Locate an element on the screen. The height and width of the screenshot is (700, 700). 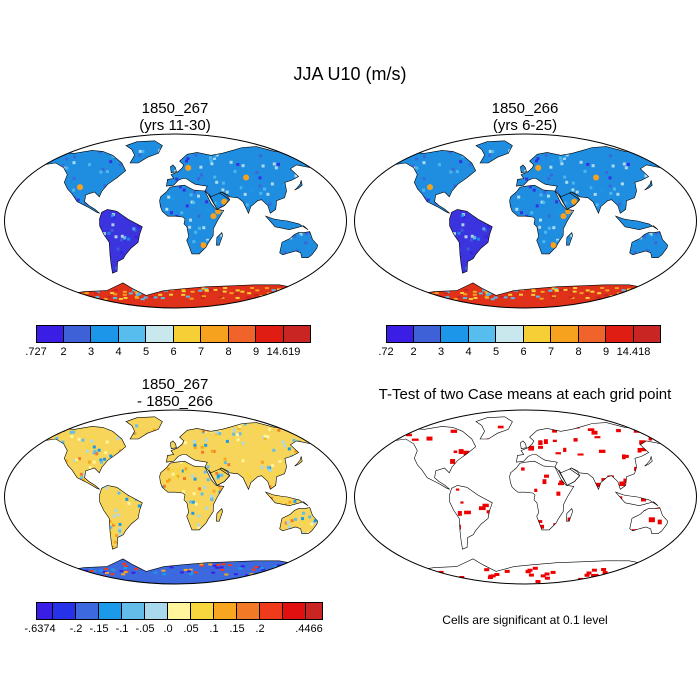
land-madagascar is located at coordinates (219, 515).